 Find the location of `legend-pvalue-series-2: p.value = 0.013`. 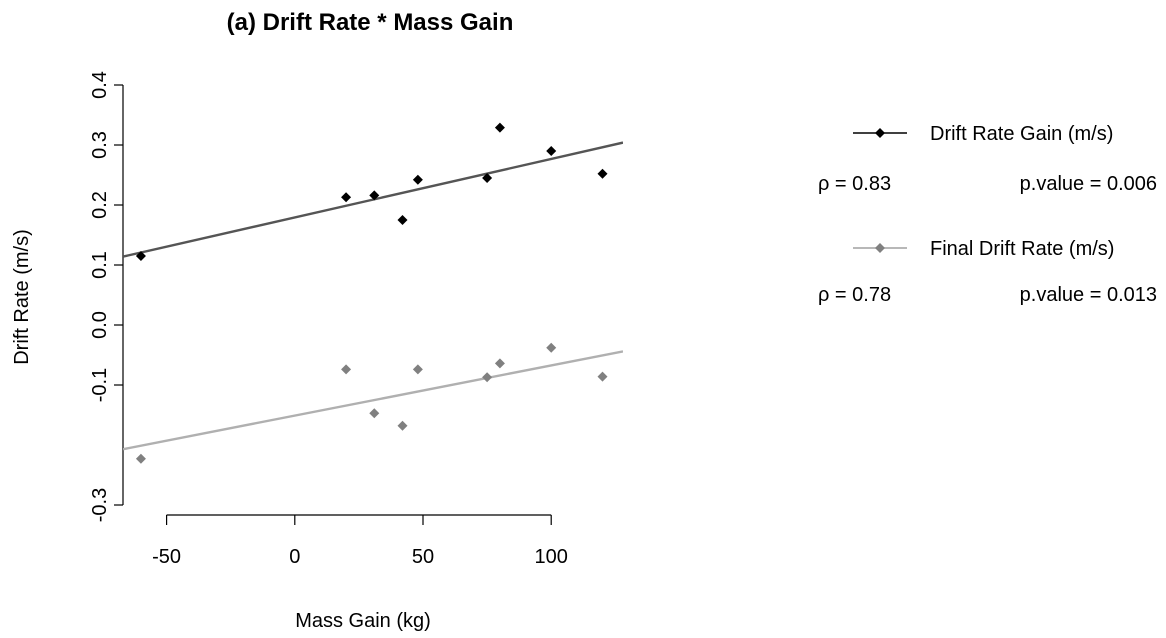

legend-pvalue-series-2: p.value = 0.013 is located at coordinates (1088, 295).